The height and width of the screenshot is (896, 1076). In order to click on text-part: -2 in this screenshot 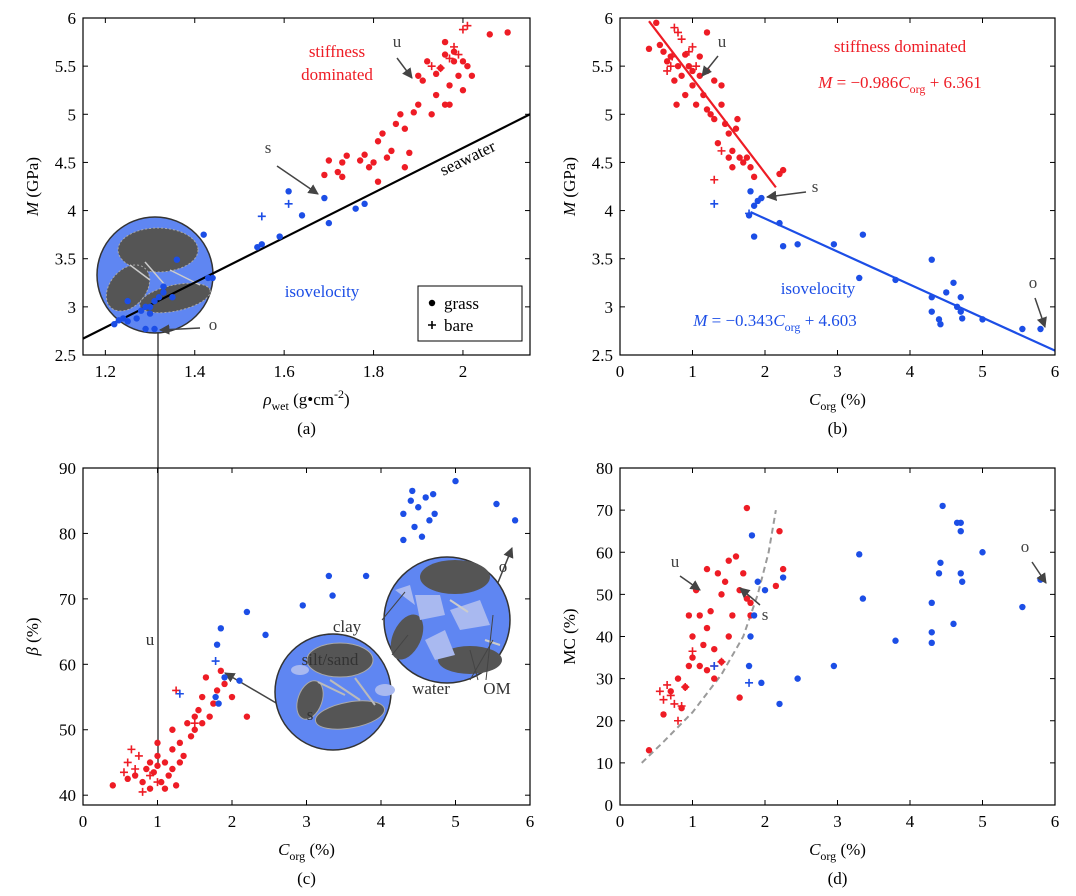, I will do `click(339, 394)`.